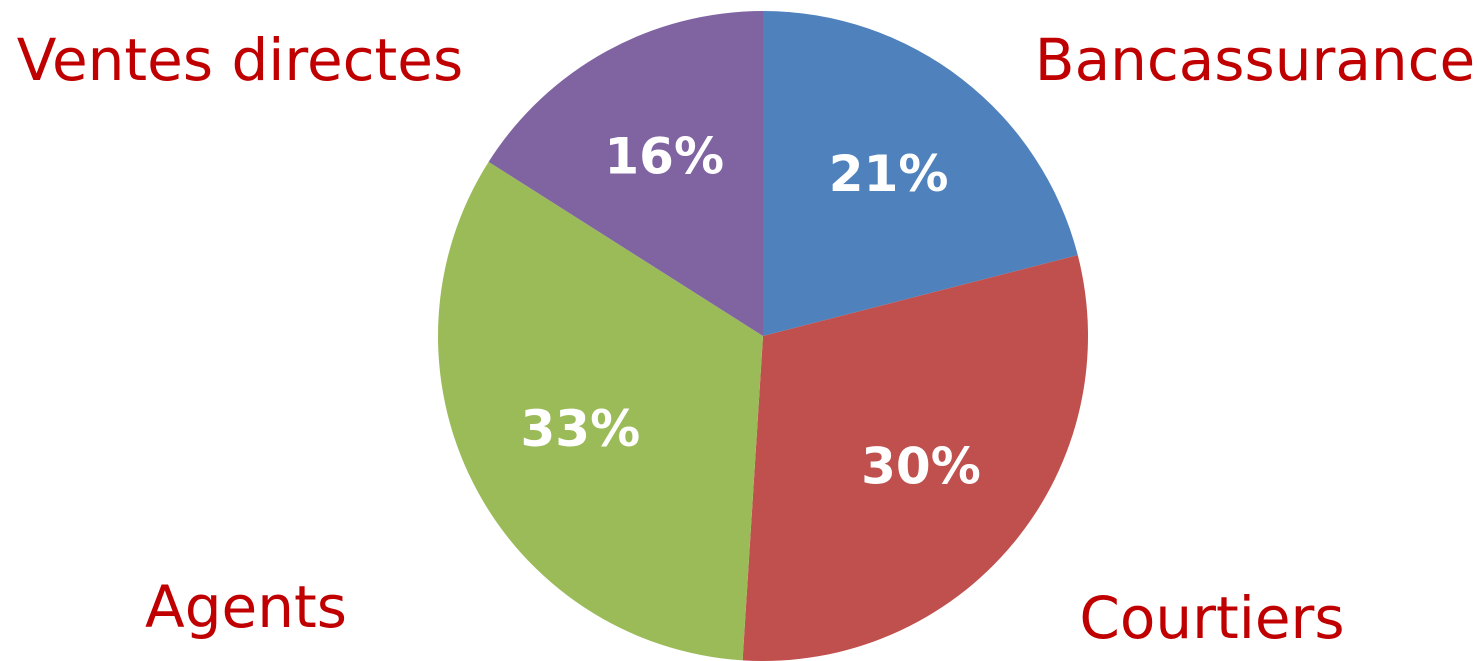  What do you see at coordinates (889, 174) in the screenshot?
I see `value-label-bancassurance: 21%` at bounding box center [889, 174].